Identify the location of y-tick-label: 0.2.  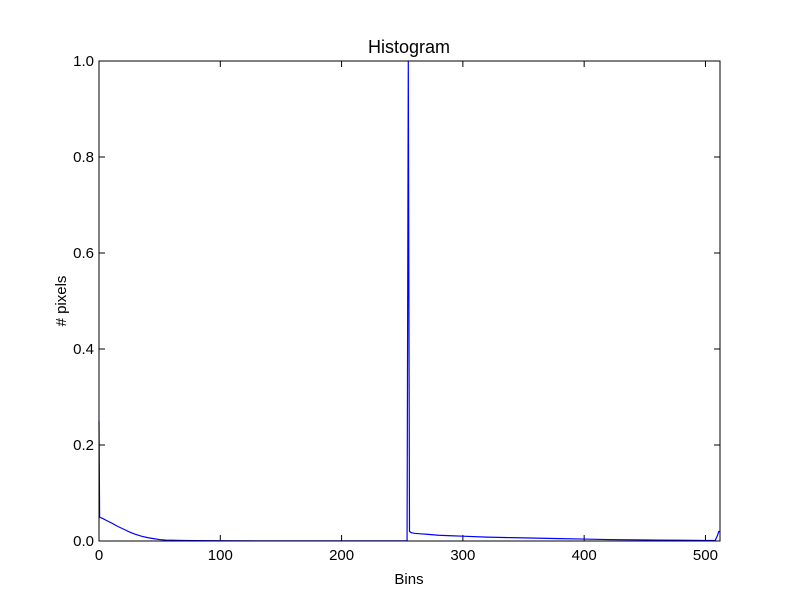
(83, 445).